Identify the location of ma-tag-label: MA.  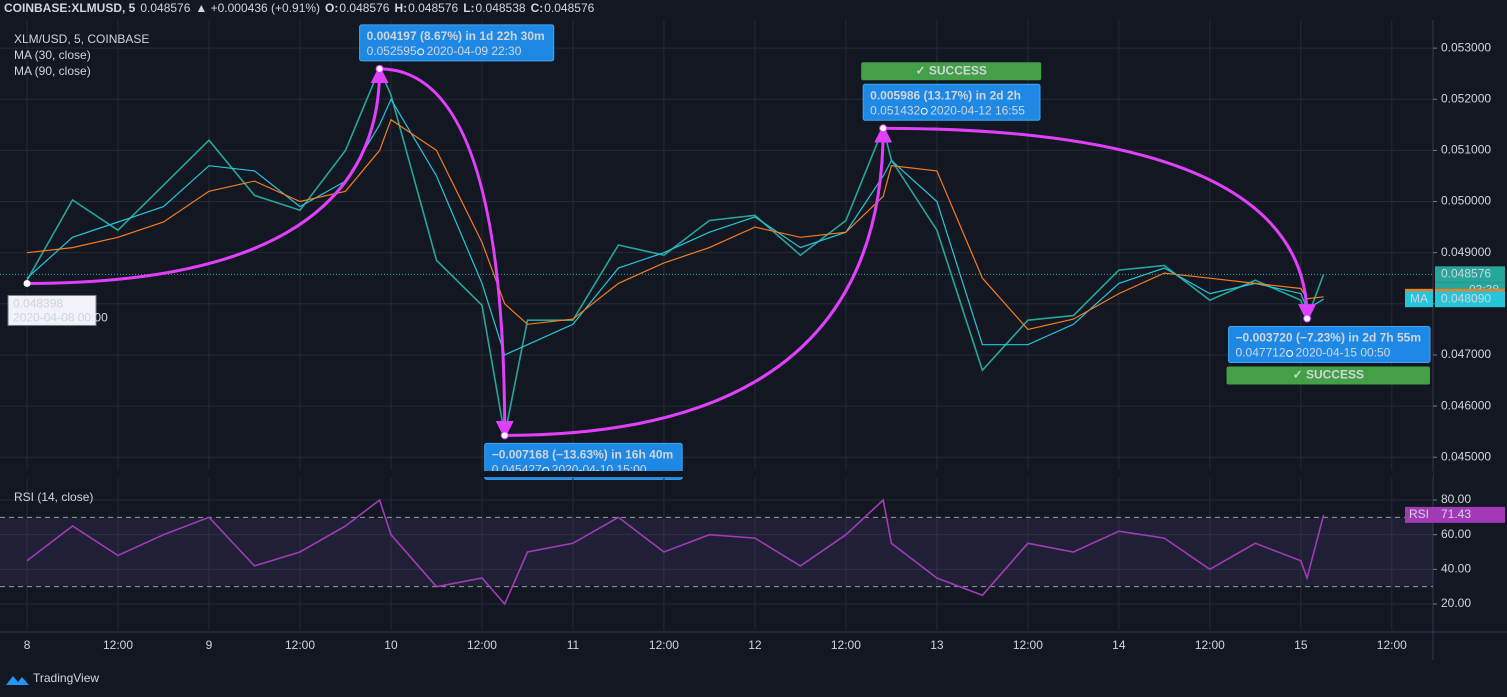
(1419, 298).